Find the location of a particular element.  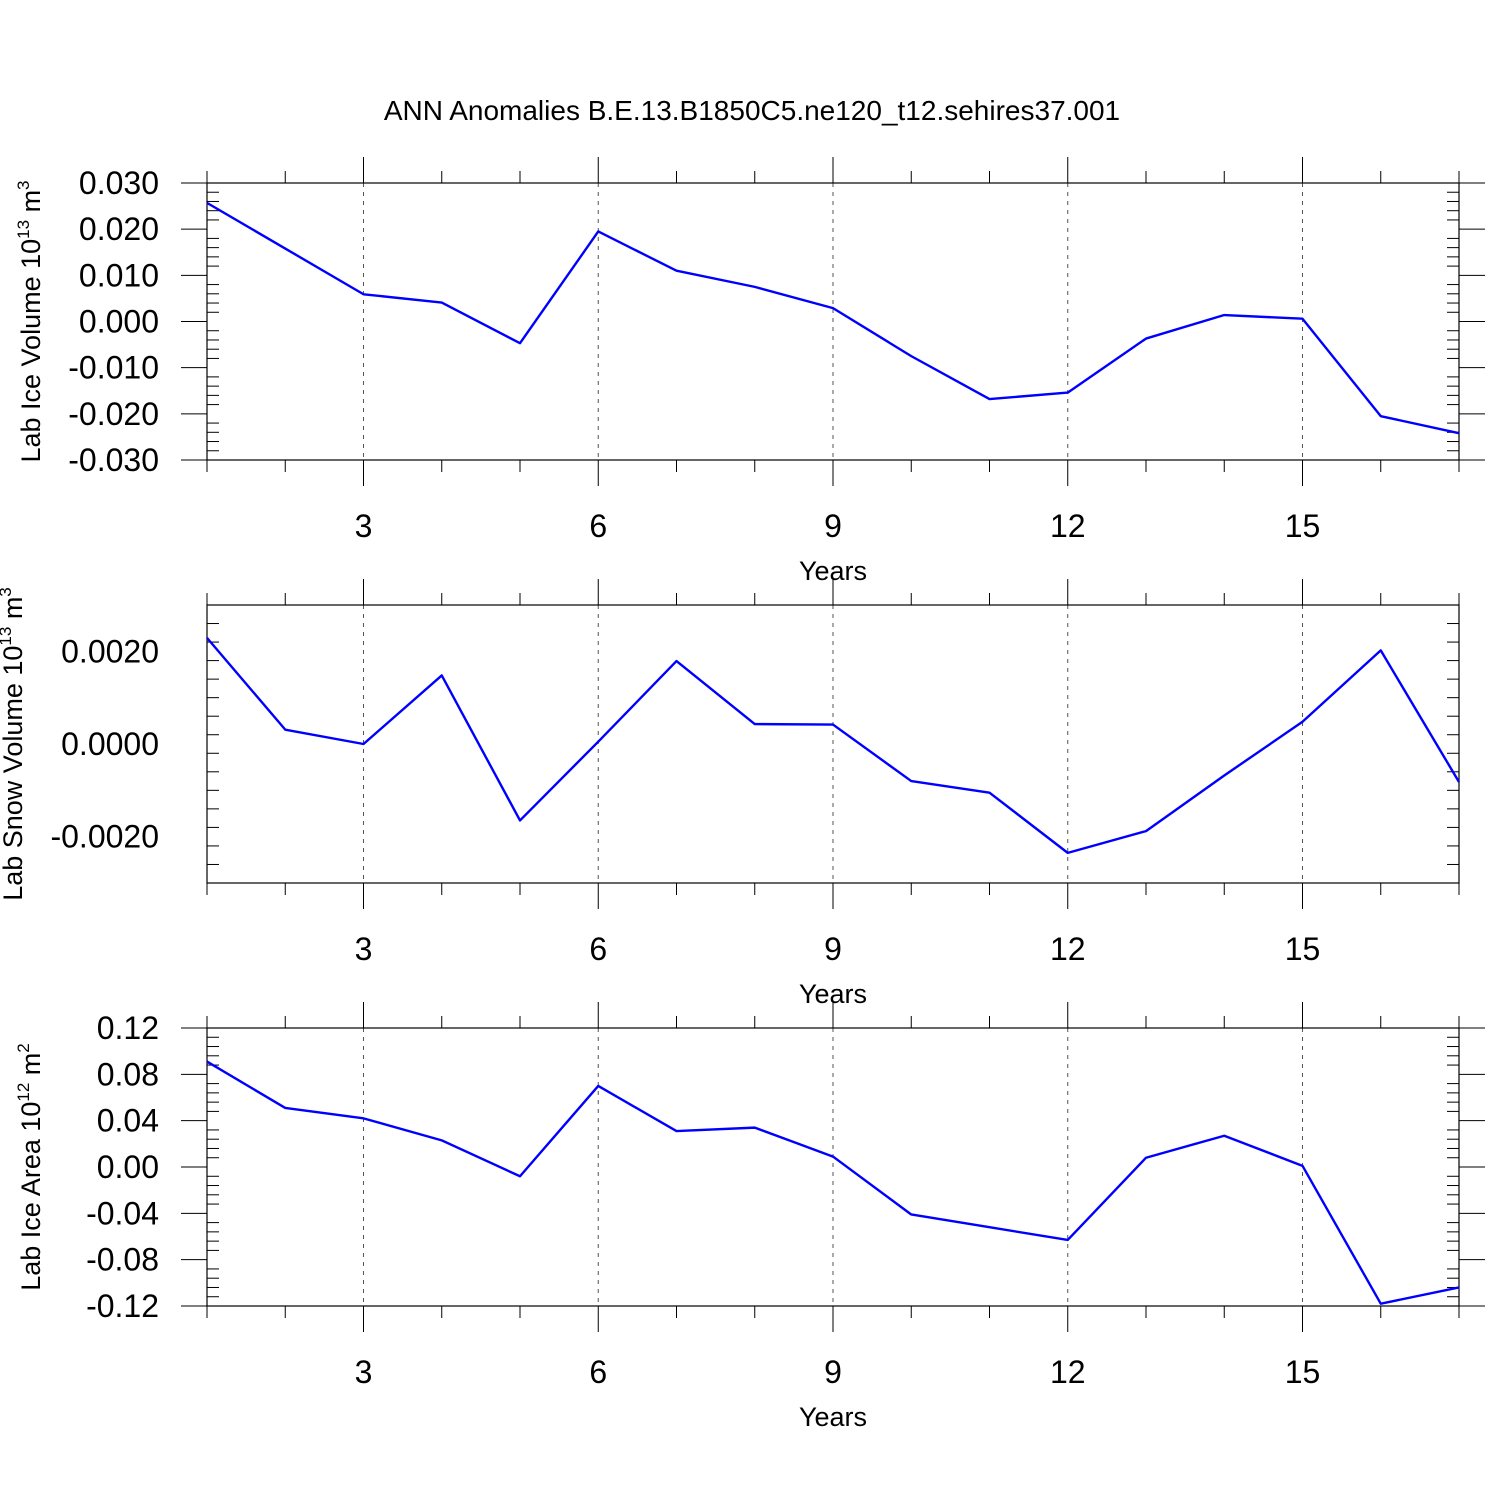

y-axis-label: Lab Ice Area 1012 m2 is located at coordinates (30, 1167).